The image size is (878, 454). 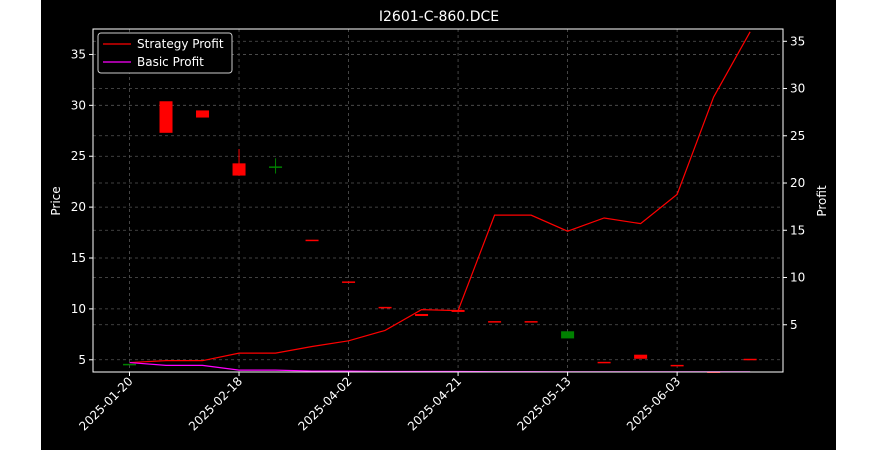 What do you see at coordinates (82, 360) in the screenshot?
I see `y-left-tick-label: 5` at bounding box center [82, 360].